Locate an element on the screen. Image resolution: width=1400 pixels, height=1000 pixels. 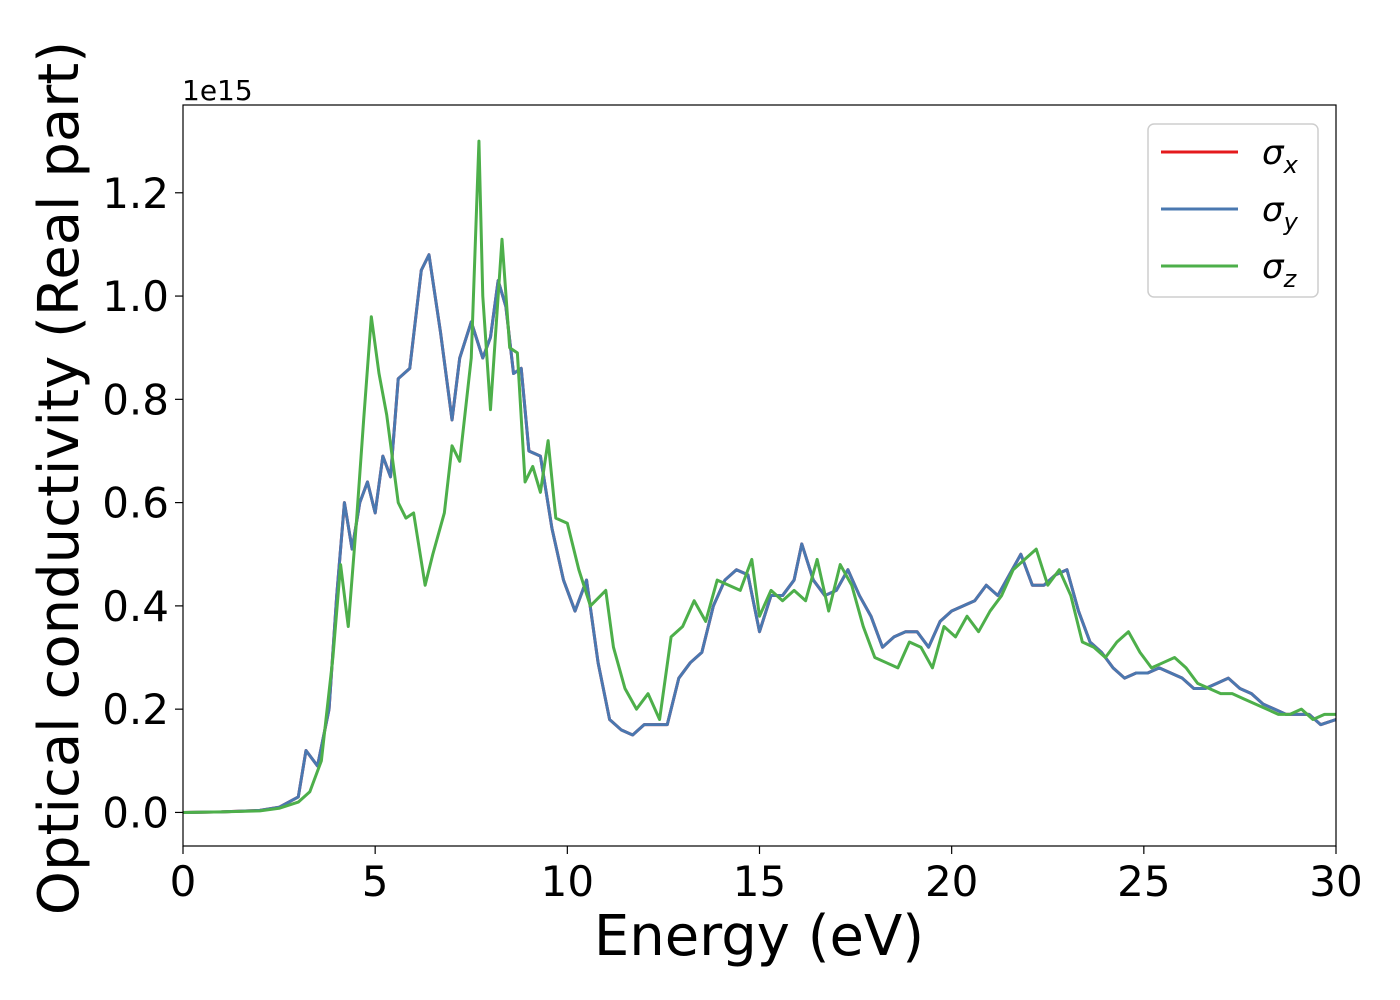
legend-subscript: y is located at coordinates (1291, 222).